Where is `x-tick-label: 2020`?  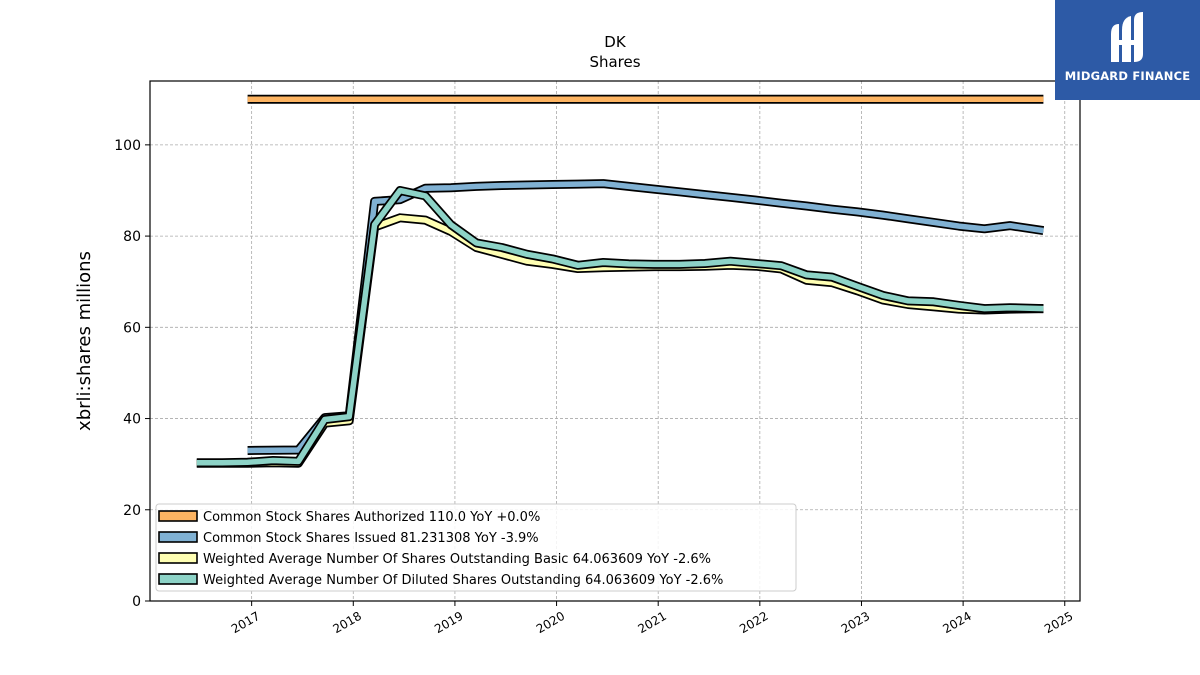
x-tick-label: 2020 is located at coordinates (550, 622).